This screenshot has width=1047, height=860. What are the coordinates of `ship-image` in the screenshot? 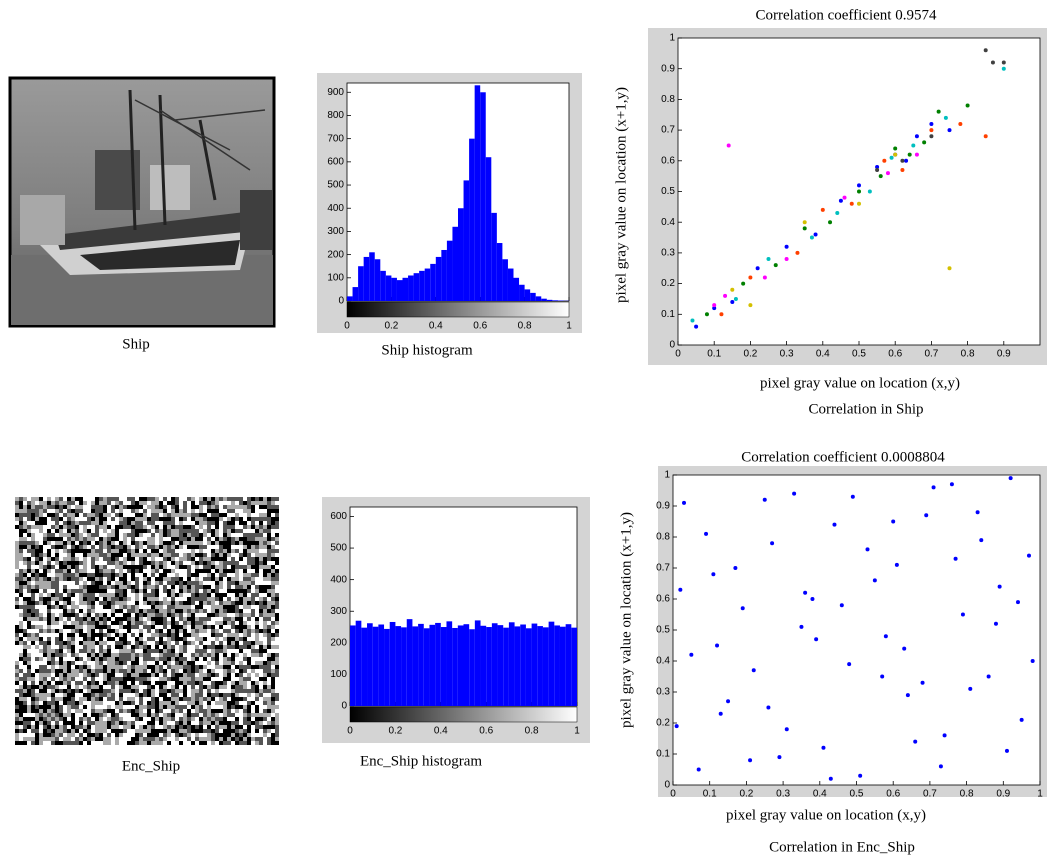 It's located at (142, 202).